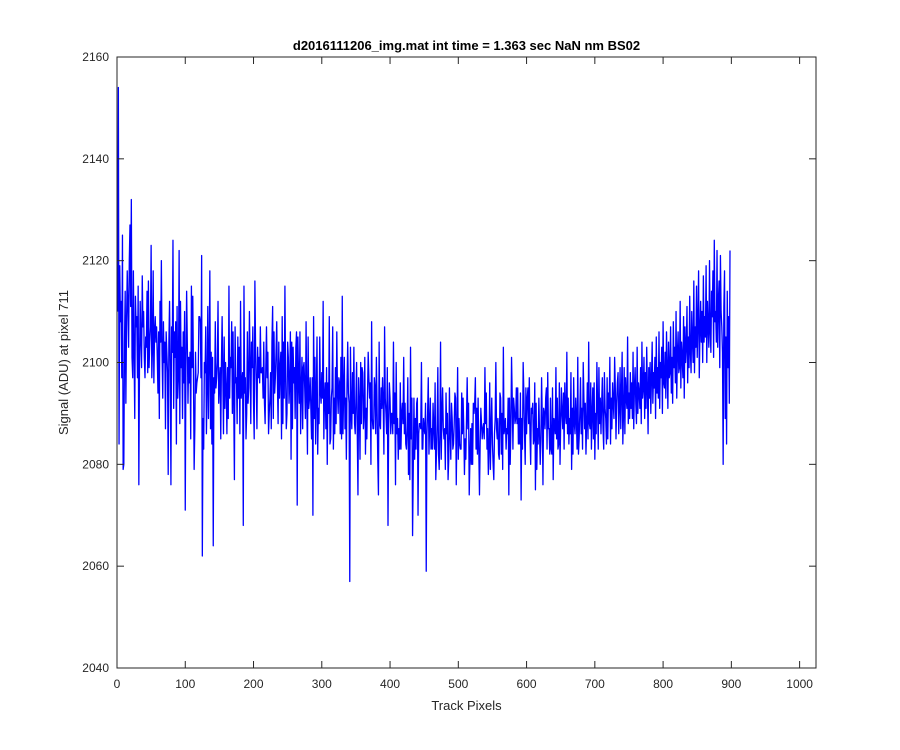 Image resolution: width=900 pixels, height=750 pixels. Describe the element at coordinates (95, 566) in the screenshot. I see `y-tick-label: 2060` at that location.